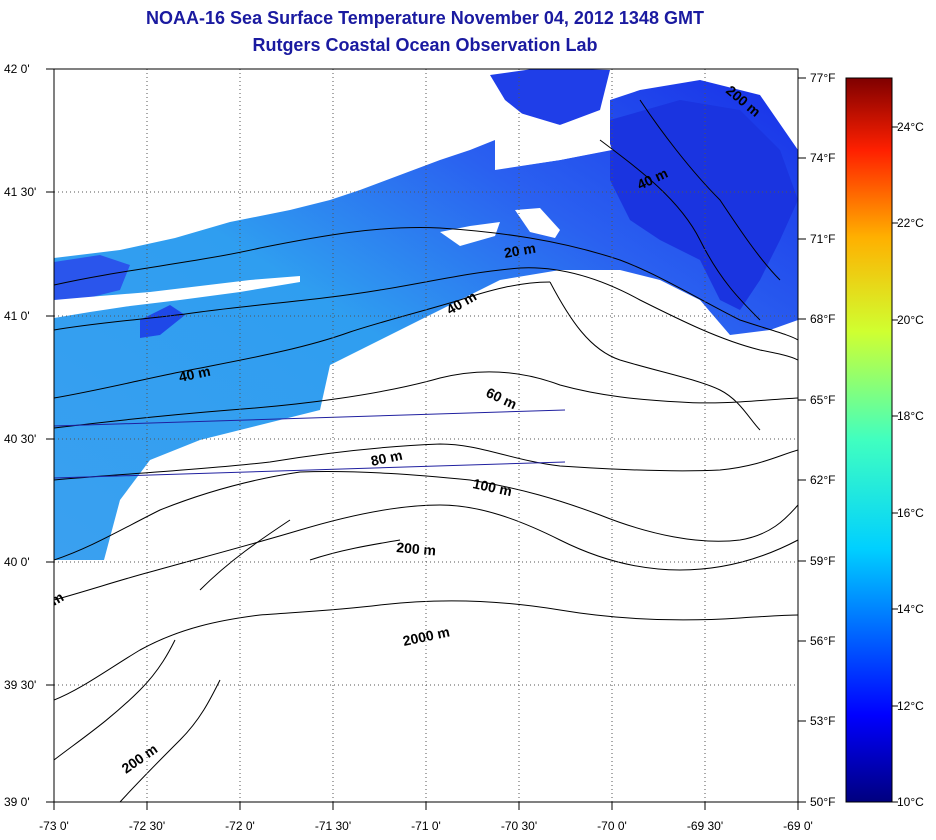 The height and width of the screenshot is (840, 936). What do you see at coordinates (194, 374) in the screenshot?
I see `contour-label-40m-west: 40 m` at bounding box center [194, 374].